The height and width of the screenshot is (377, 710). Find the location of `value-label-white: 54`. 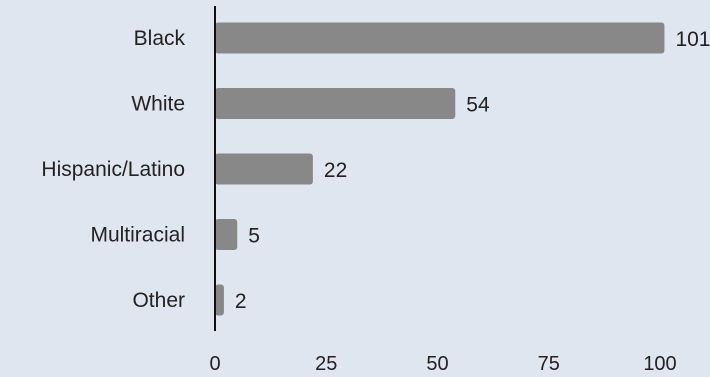

value-label-white: 54 is located at coordinates (478, 105).